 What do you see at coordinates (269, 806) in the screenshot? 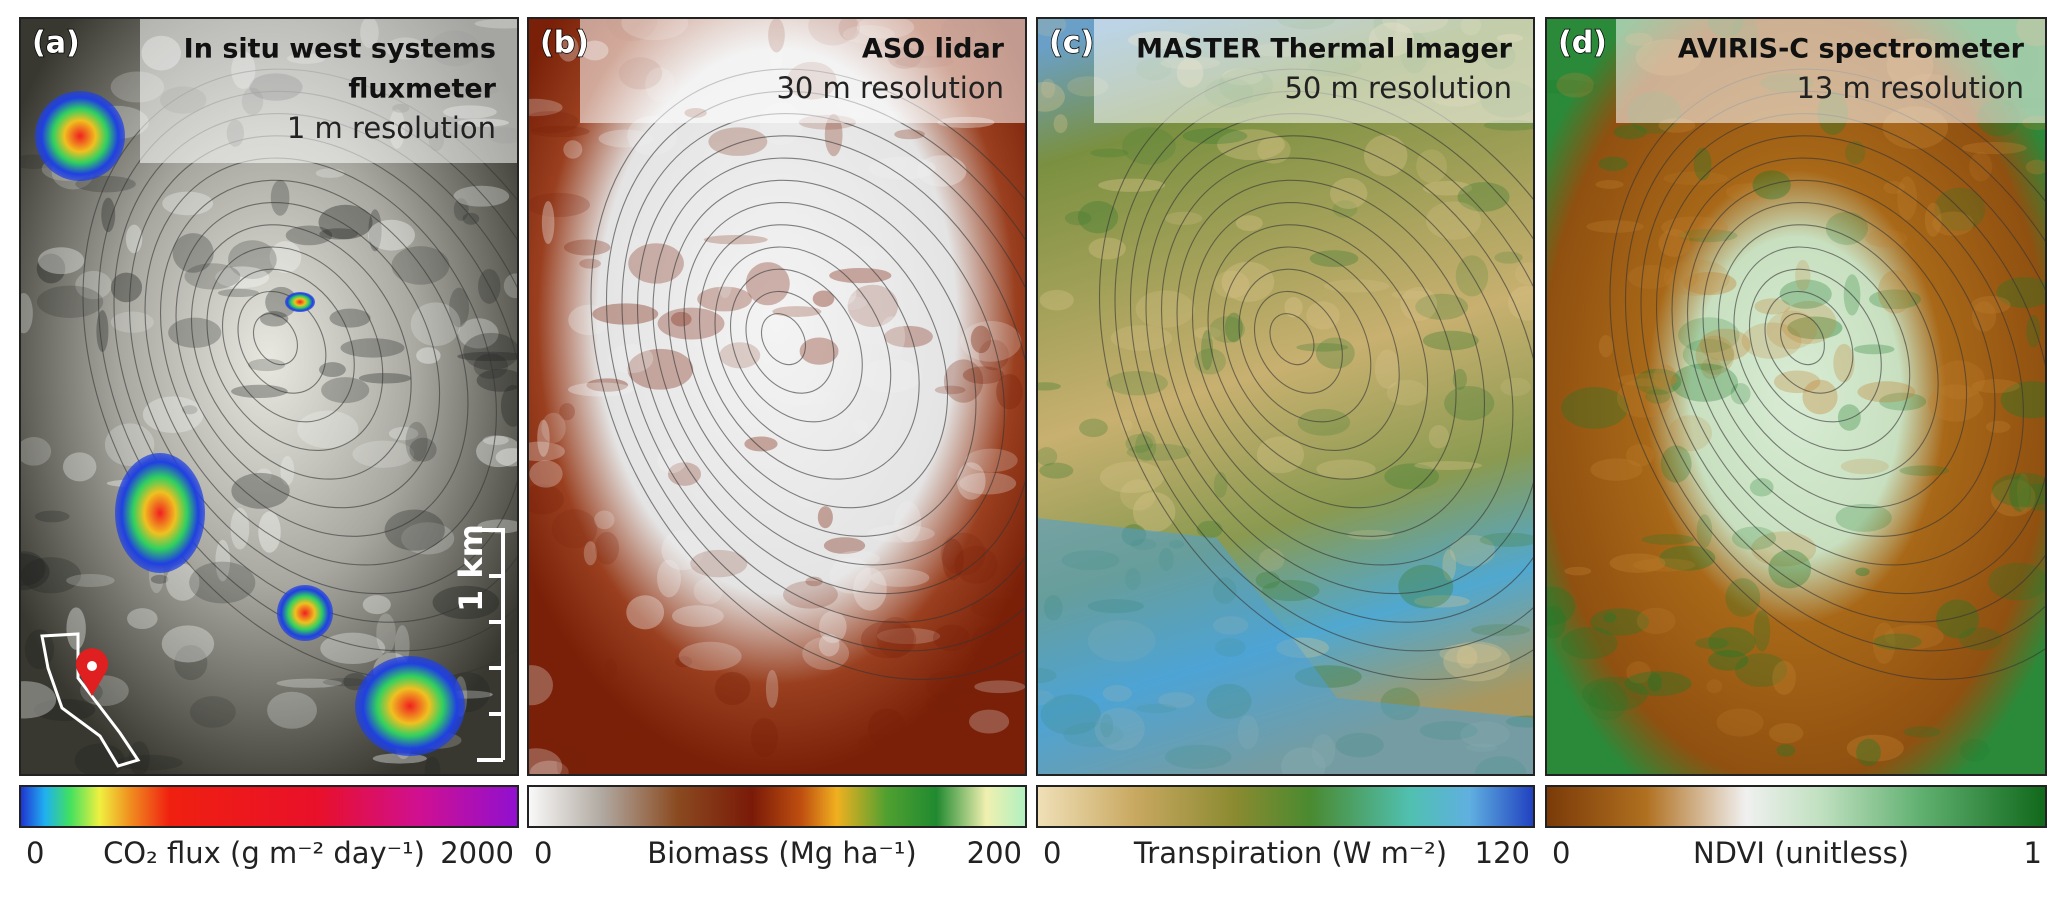
I see `colorbar` at bounding box center [269, 806].